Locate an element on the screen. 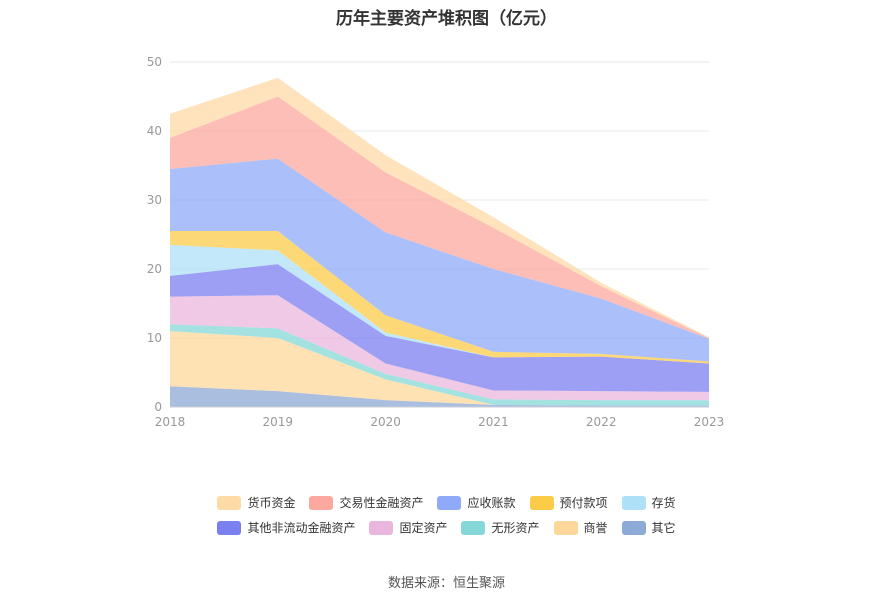  x-tick-label: 2022 is located at coordinates (601, 422).